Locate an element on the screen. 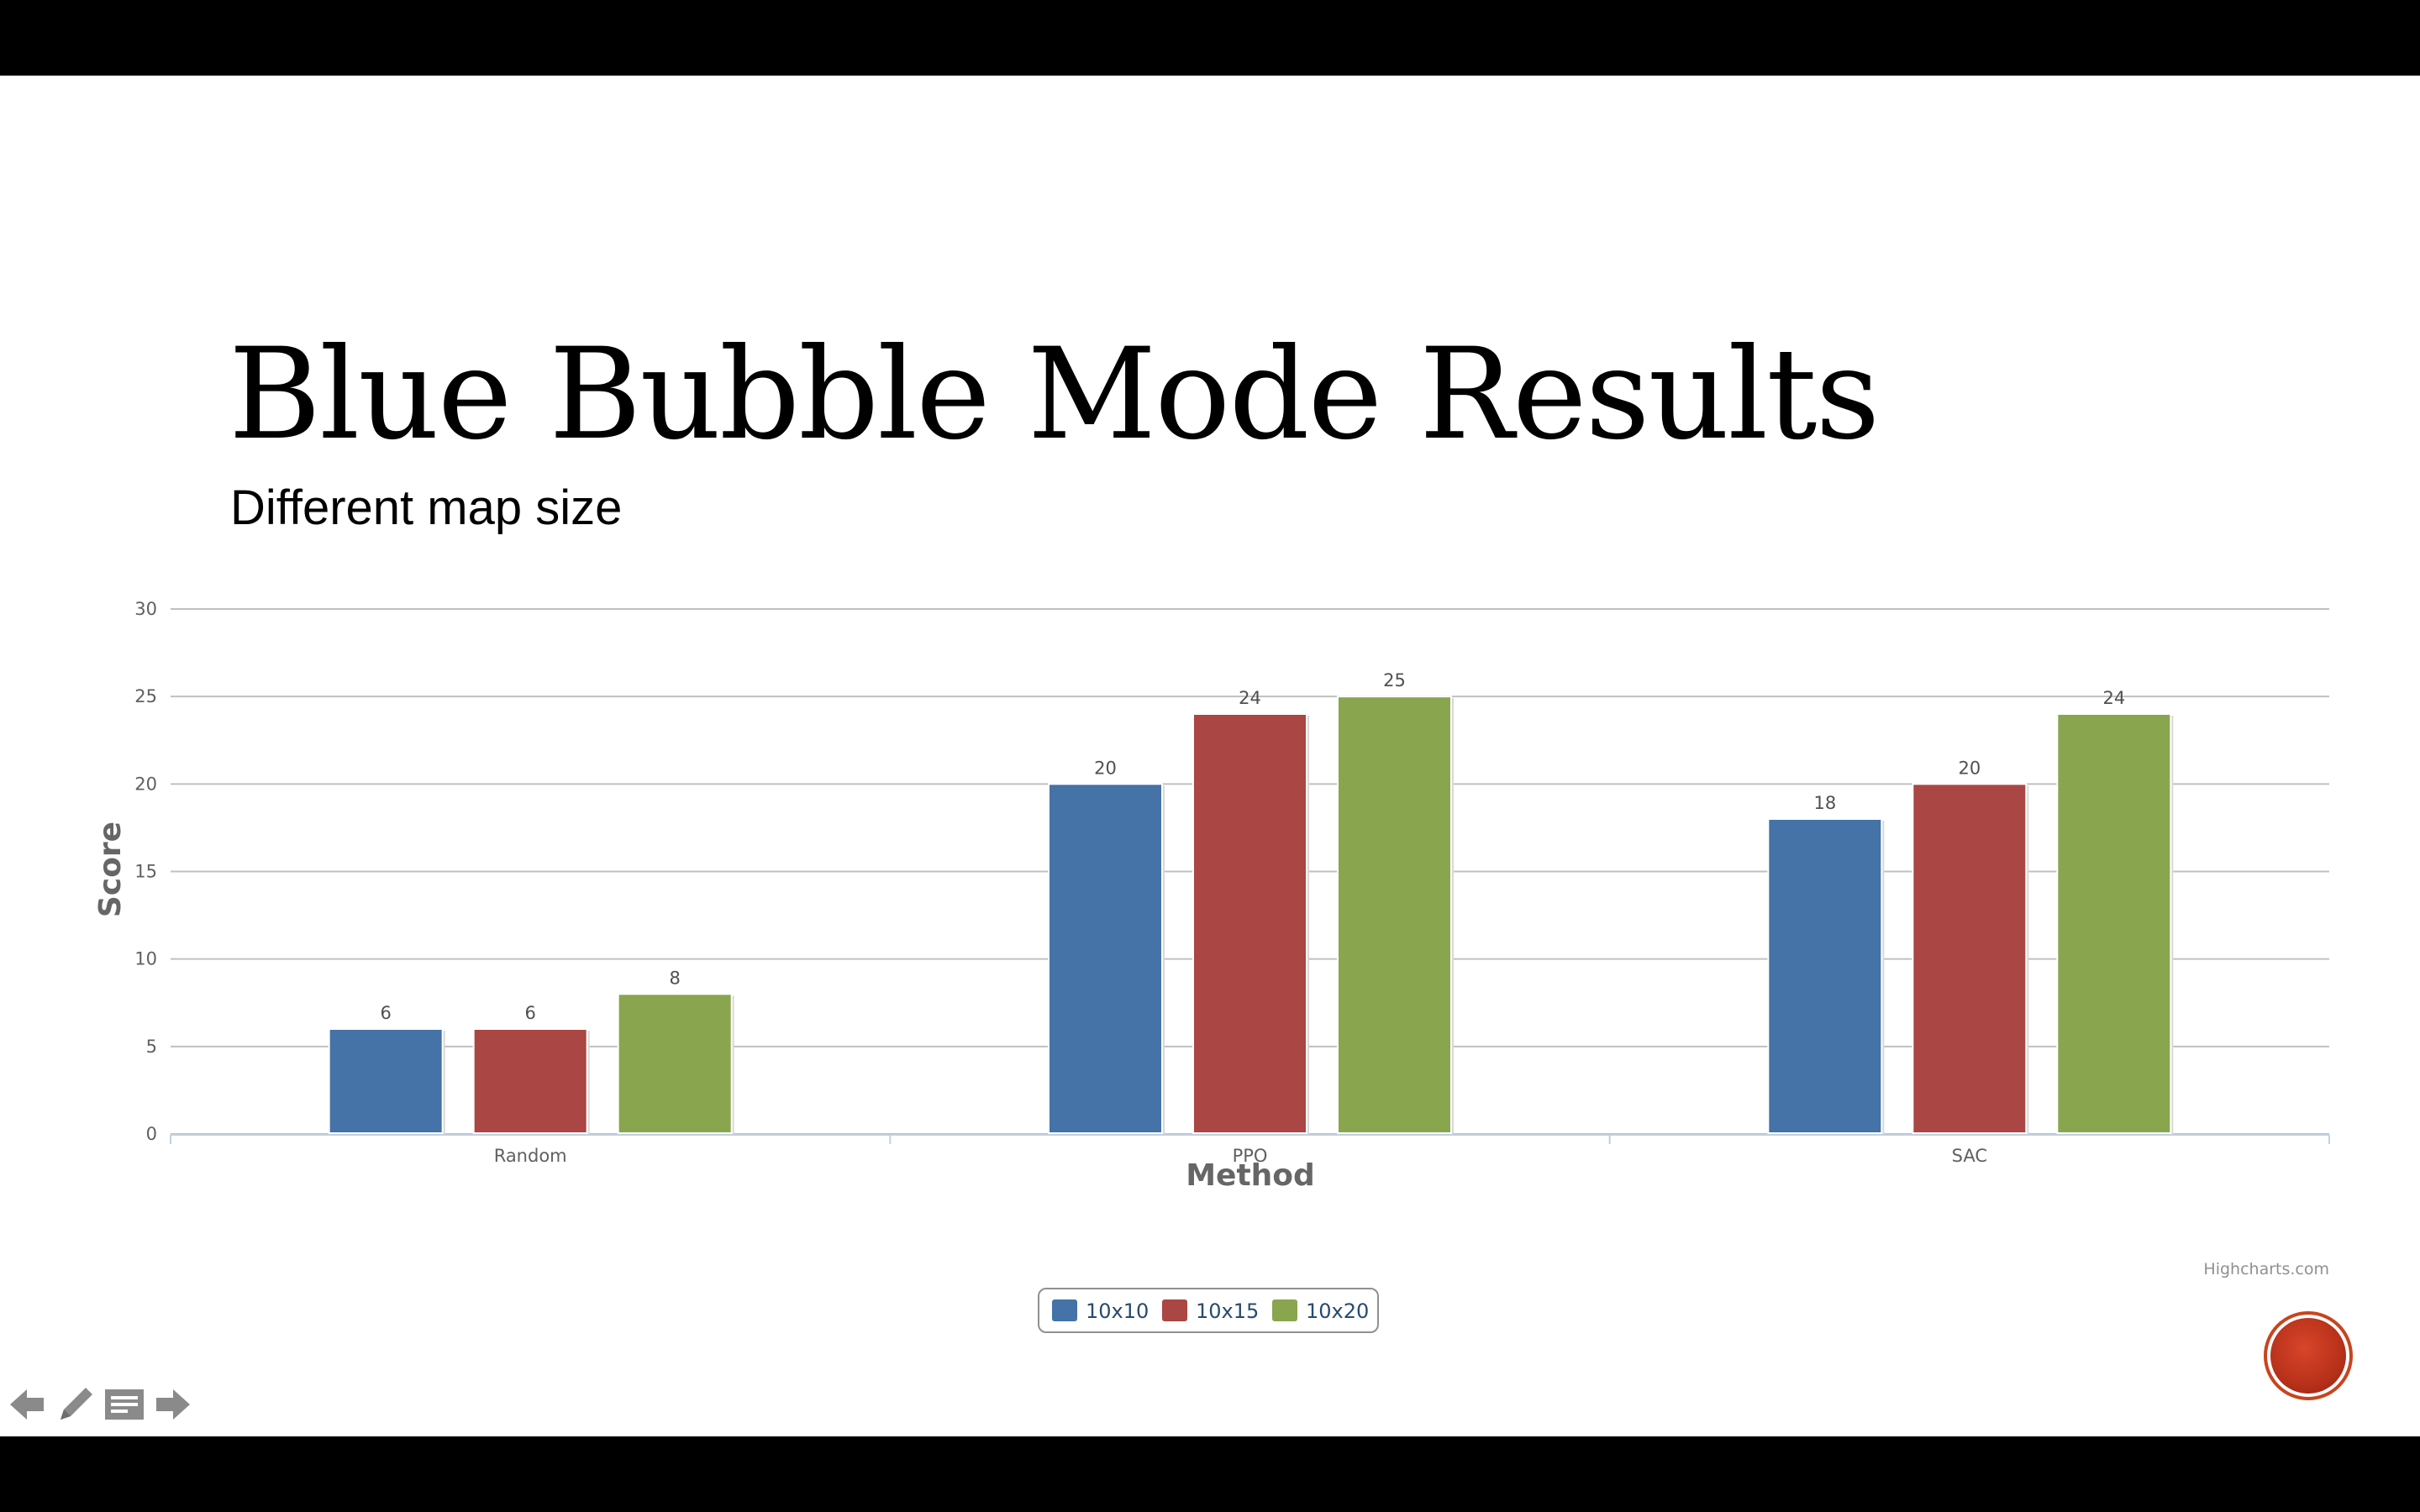  legend-item-10x10: 10x10 is located at coordinates (1101, 1311).